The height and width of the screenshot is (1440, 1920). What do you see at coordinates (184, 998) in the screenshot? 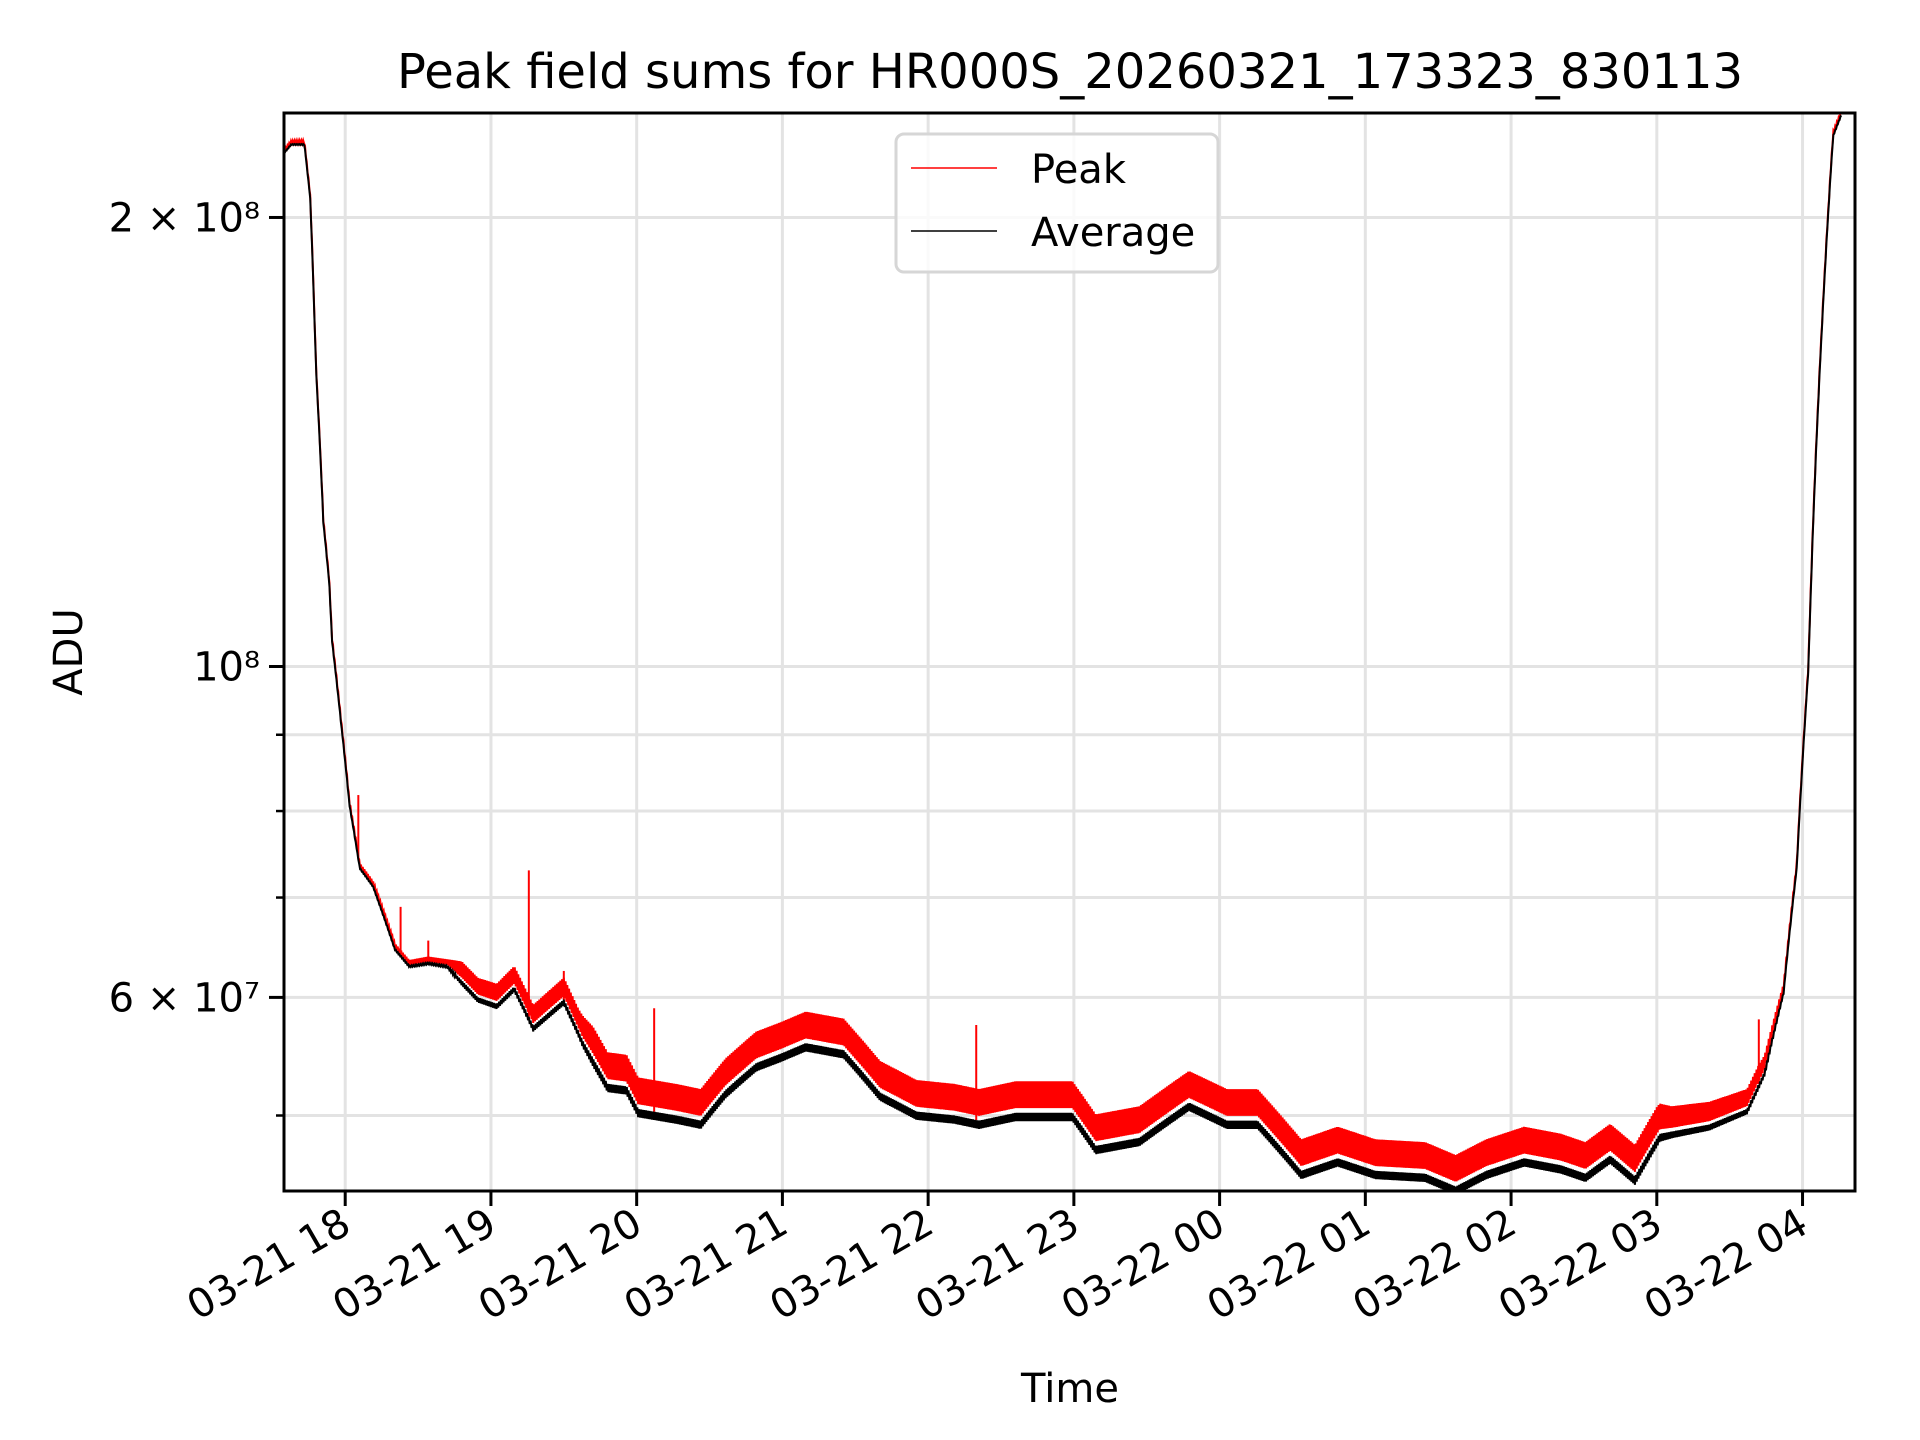
I see `y-tick-label: 6 × 10⁷` at bounding box center [184, 998].